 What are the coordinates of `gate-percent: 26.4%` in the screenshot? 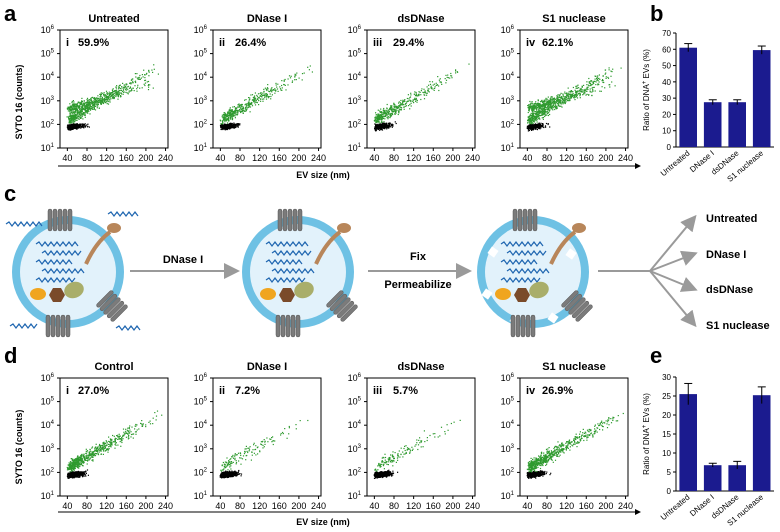 It's located at (250, 43).